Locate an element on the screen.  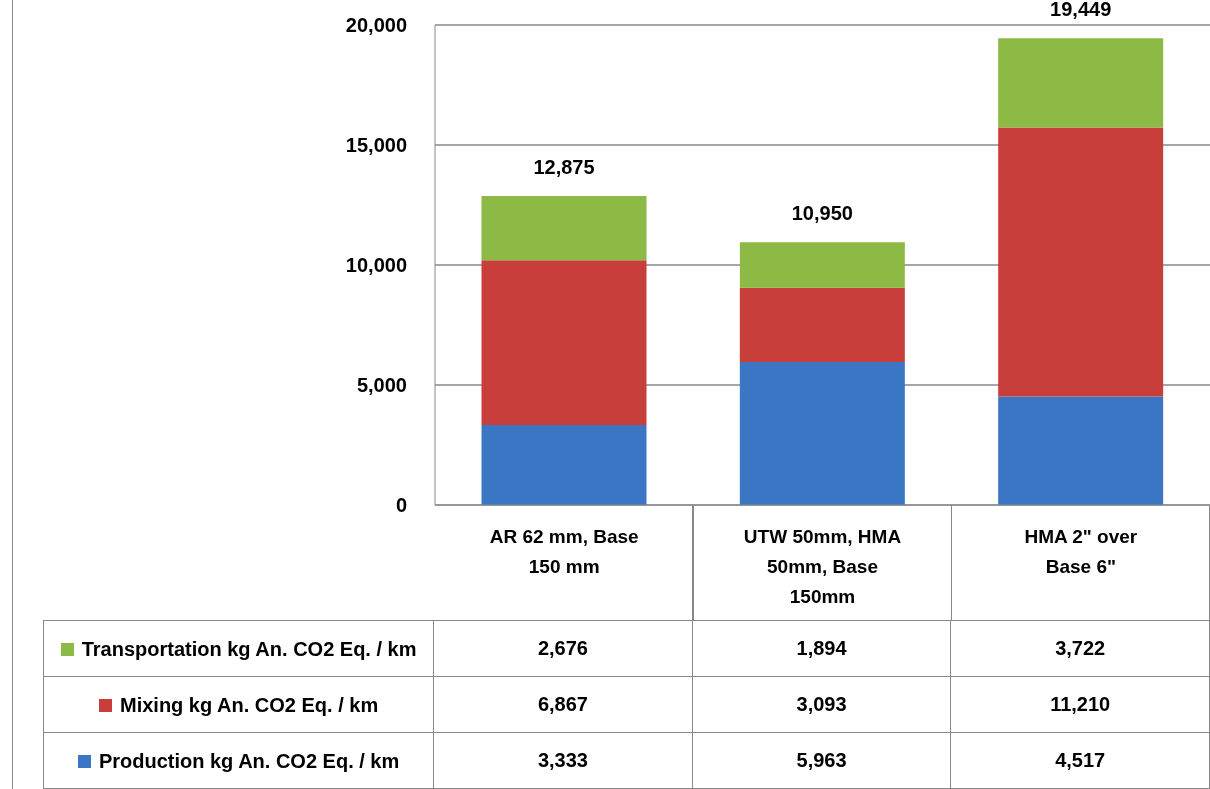
y-tick-label: 10,000 is located at coordinates (376, 265).